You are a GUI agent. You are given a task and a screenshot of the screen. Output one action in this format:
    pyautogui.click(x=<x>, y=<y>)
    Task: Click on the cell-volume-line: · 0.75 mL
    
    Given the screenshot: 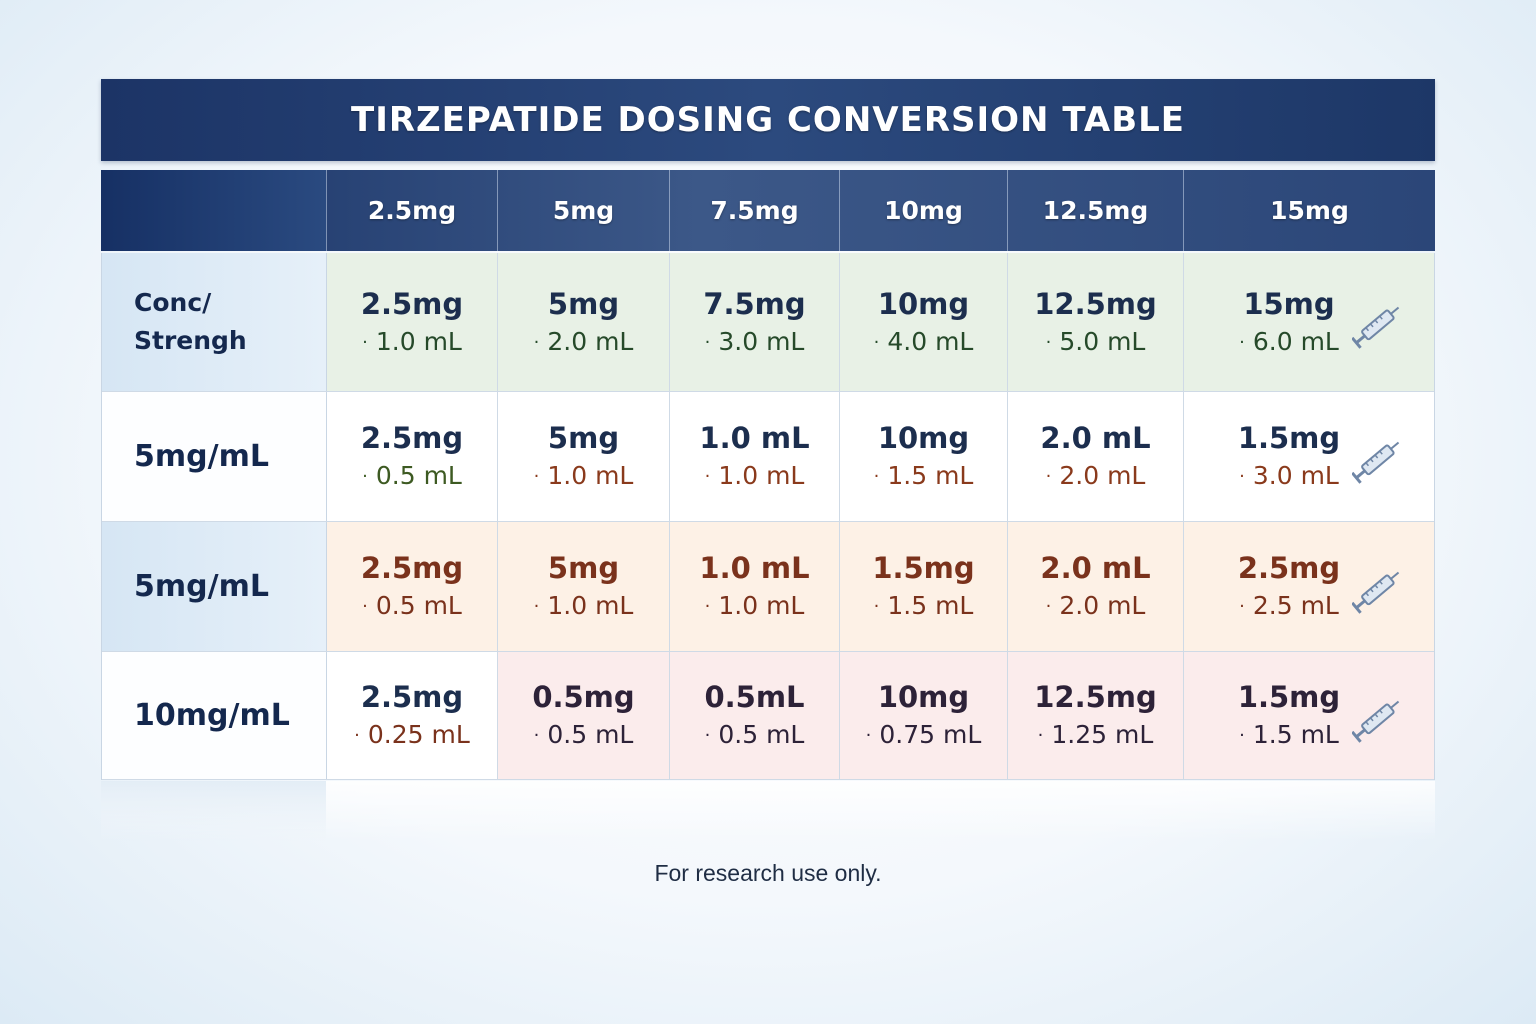 What is the action you would take?
    pyautogui.click(x=924, y=735)
    